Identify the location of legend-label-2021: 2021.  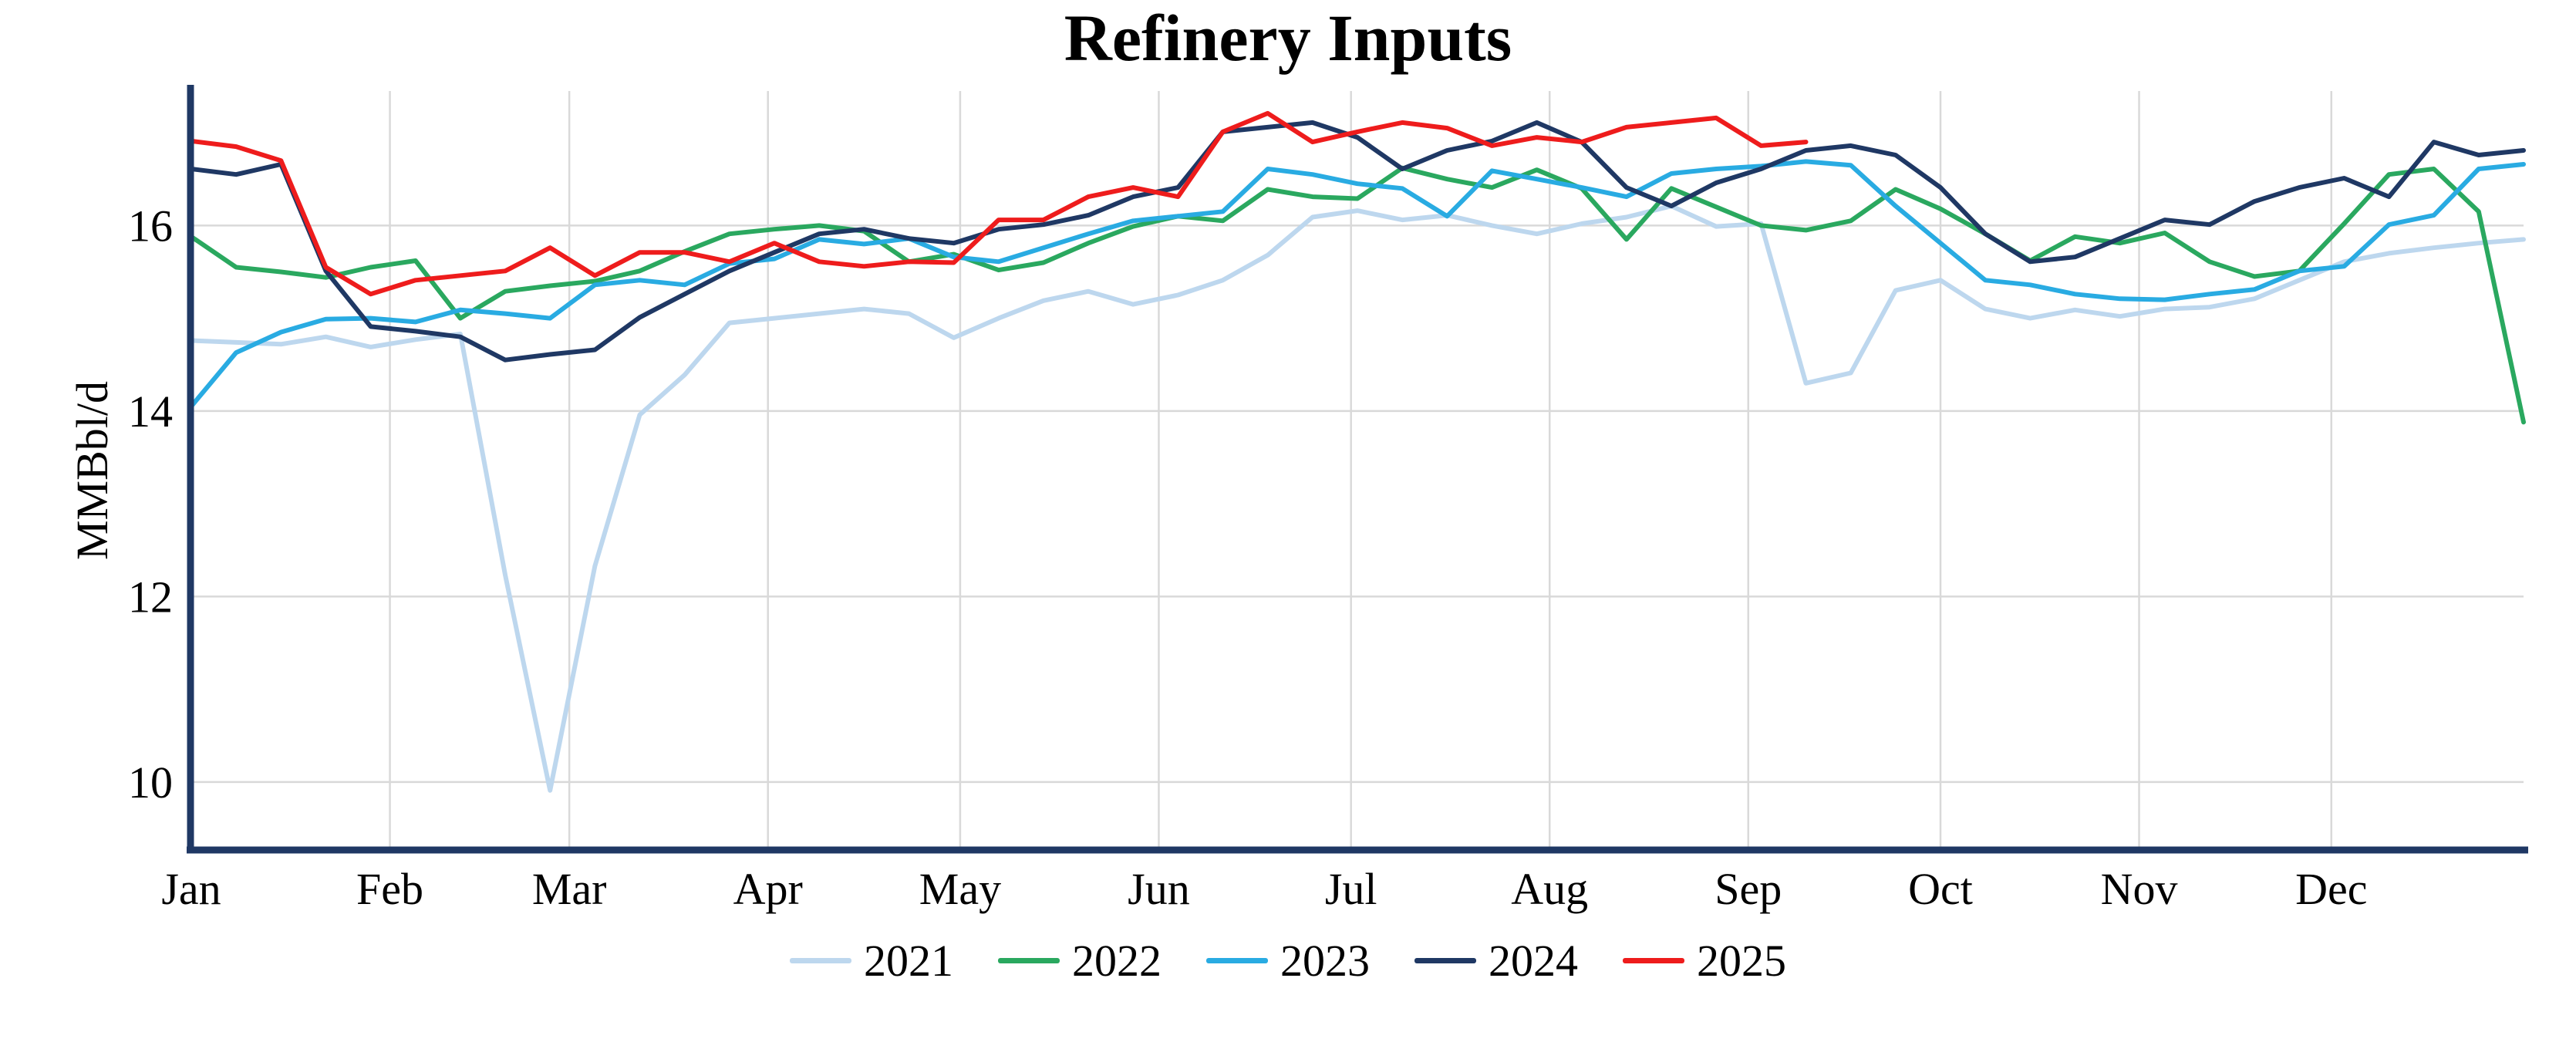
(908, 961).